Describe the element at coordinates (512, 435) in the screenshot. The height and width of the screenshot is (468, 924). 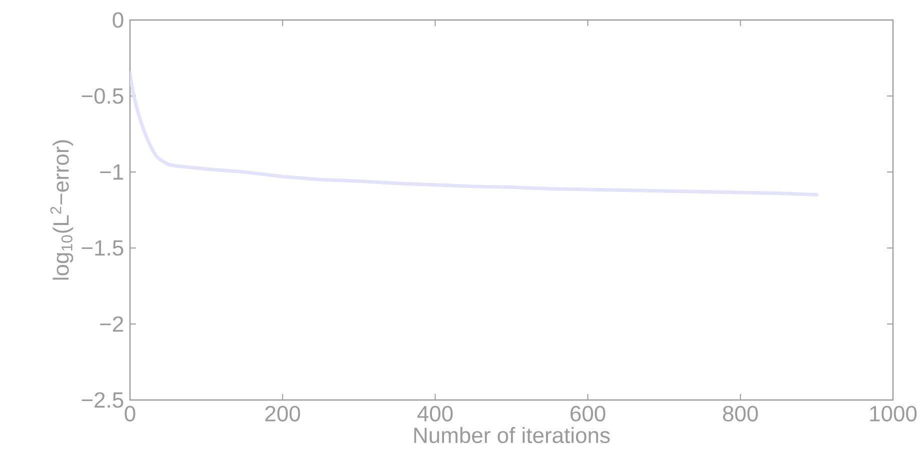
I see `x-axis-title: Number of iterations` at that location.